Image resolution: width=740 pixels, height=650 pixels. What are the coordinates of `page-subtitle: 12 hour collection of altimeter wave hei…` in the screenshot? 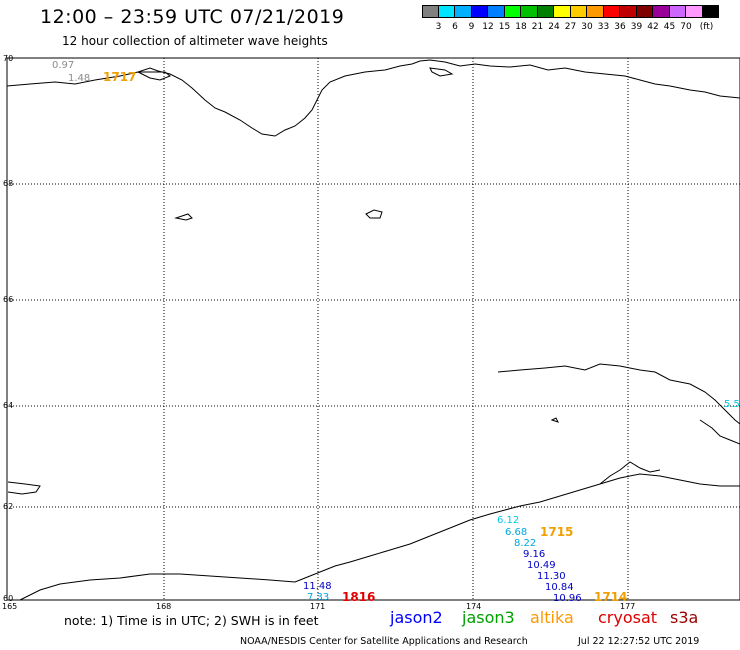 It's located at (195, 41).